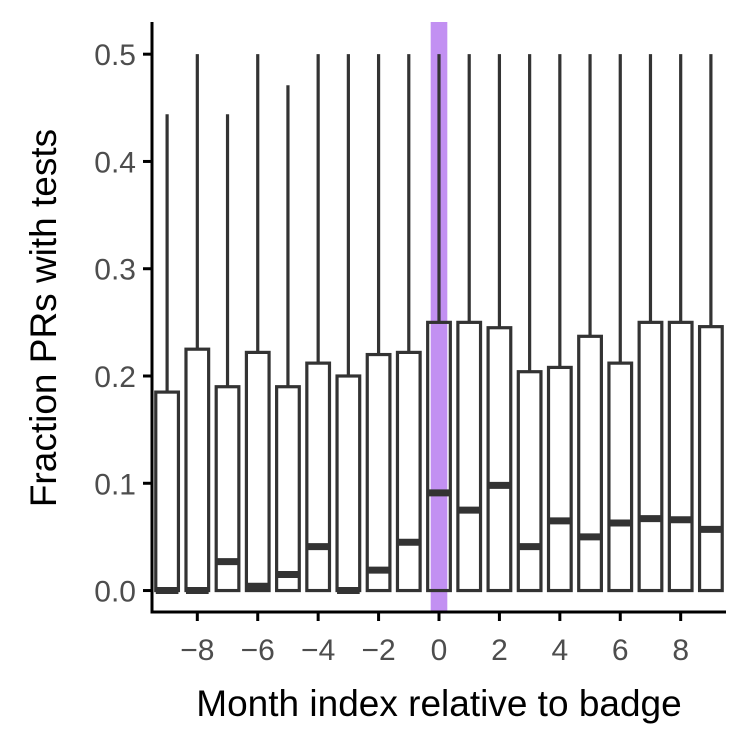 This screenshot has width=750, height=750. I want to click on box-month--2, so click(378, 323).